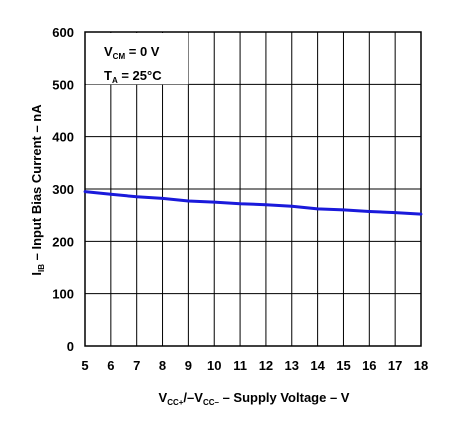 This screenshot has width=453, height=433. I want to click on x-tick-label: 14, so click(317, 365).